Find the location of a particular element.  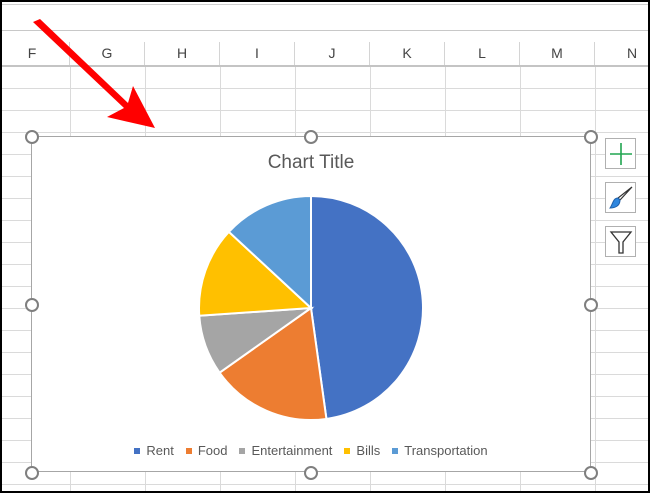

legend-item-entertainment: Entertainment is located at coordinates (285, 450).